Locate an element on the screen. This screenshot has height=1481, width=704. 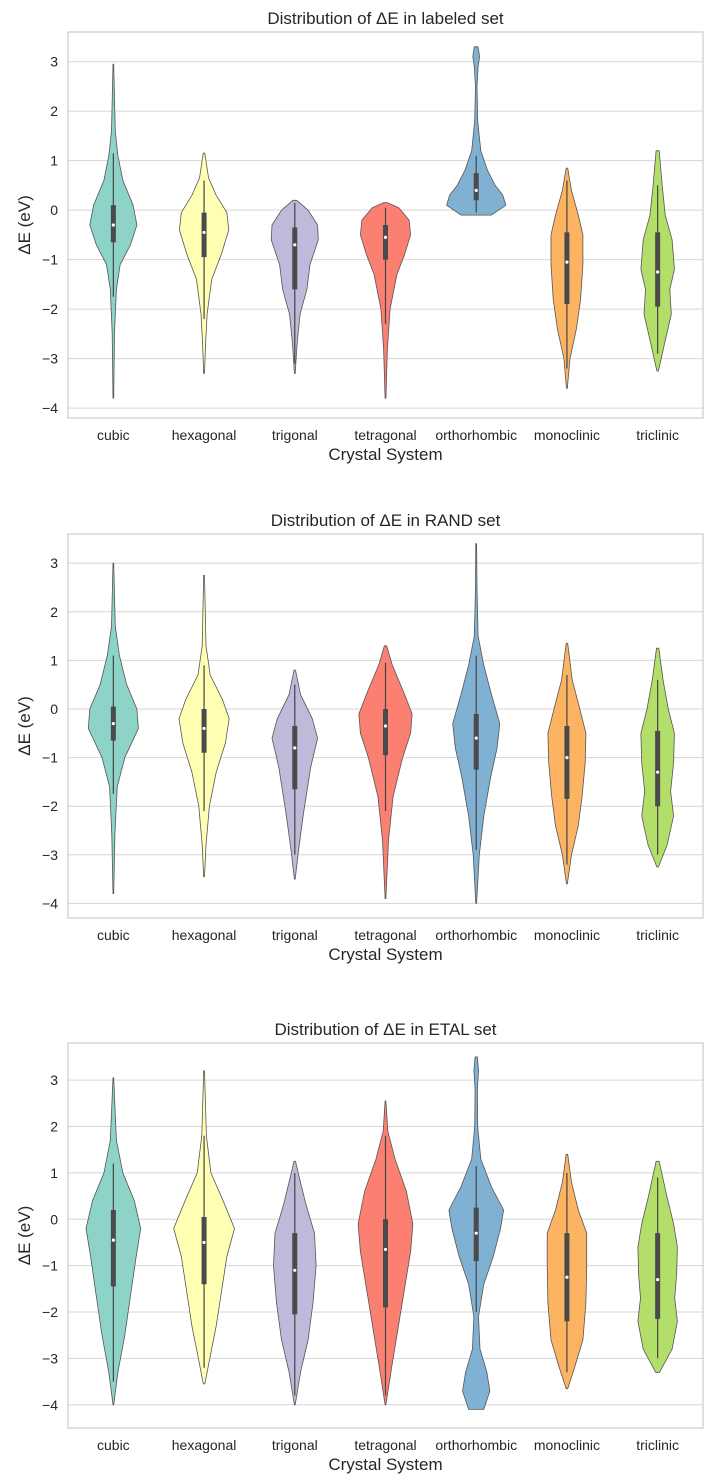
violin-orthorhombic is located at coordinates (476, 131).